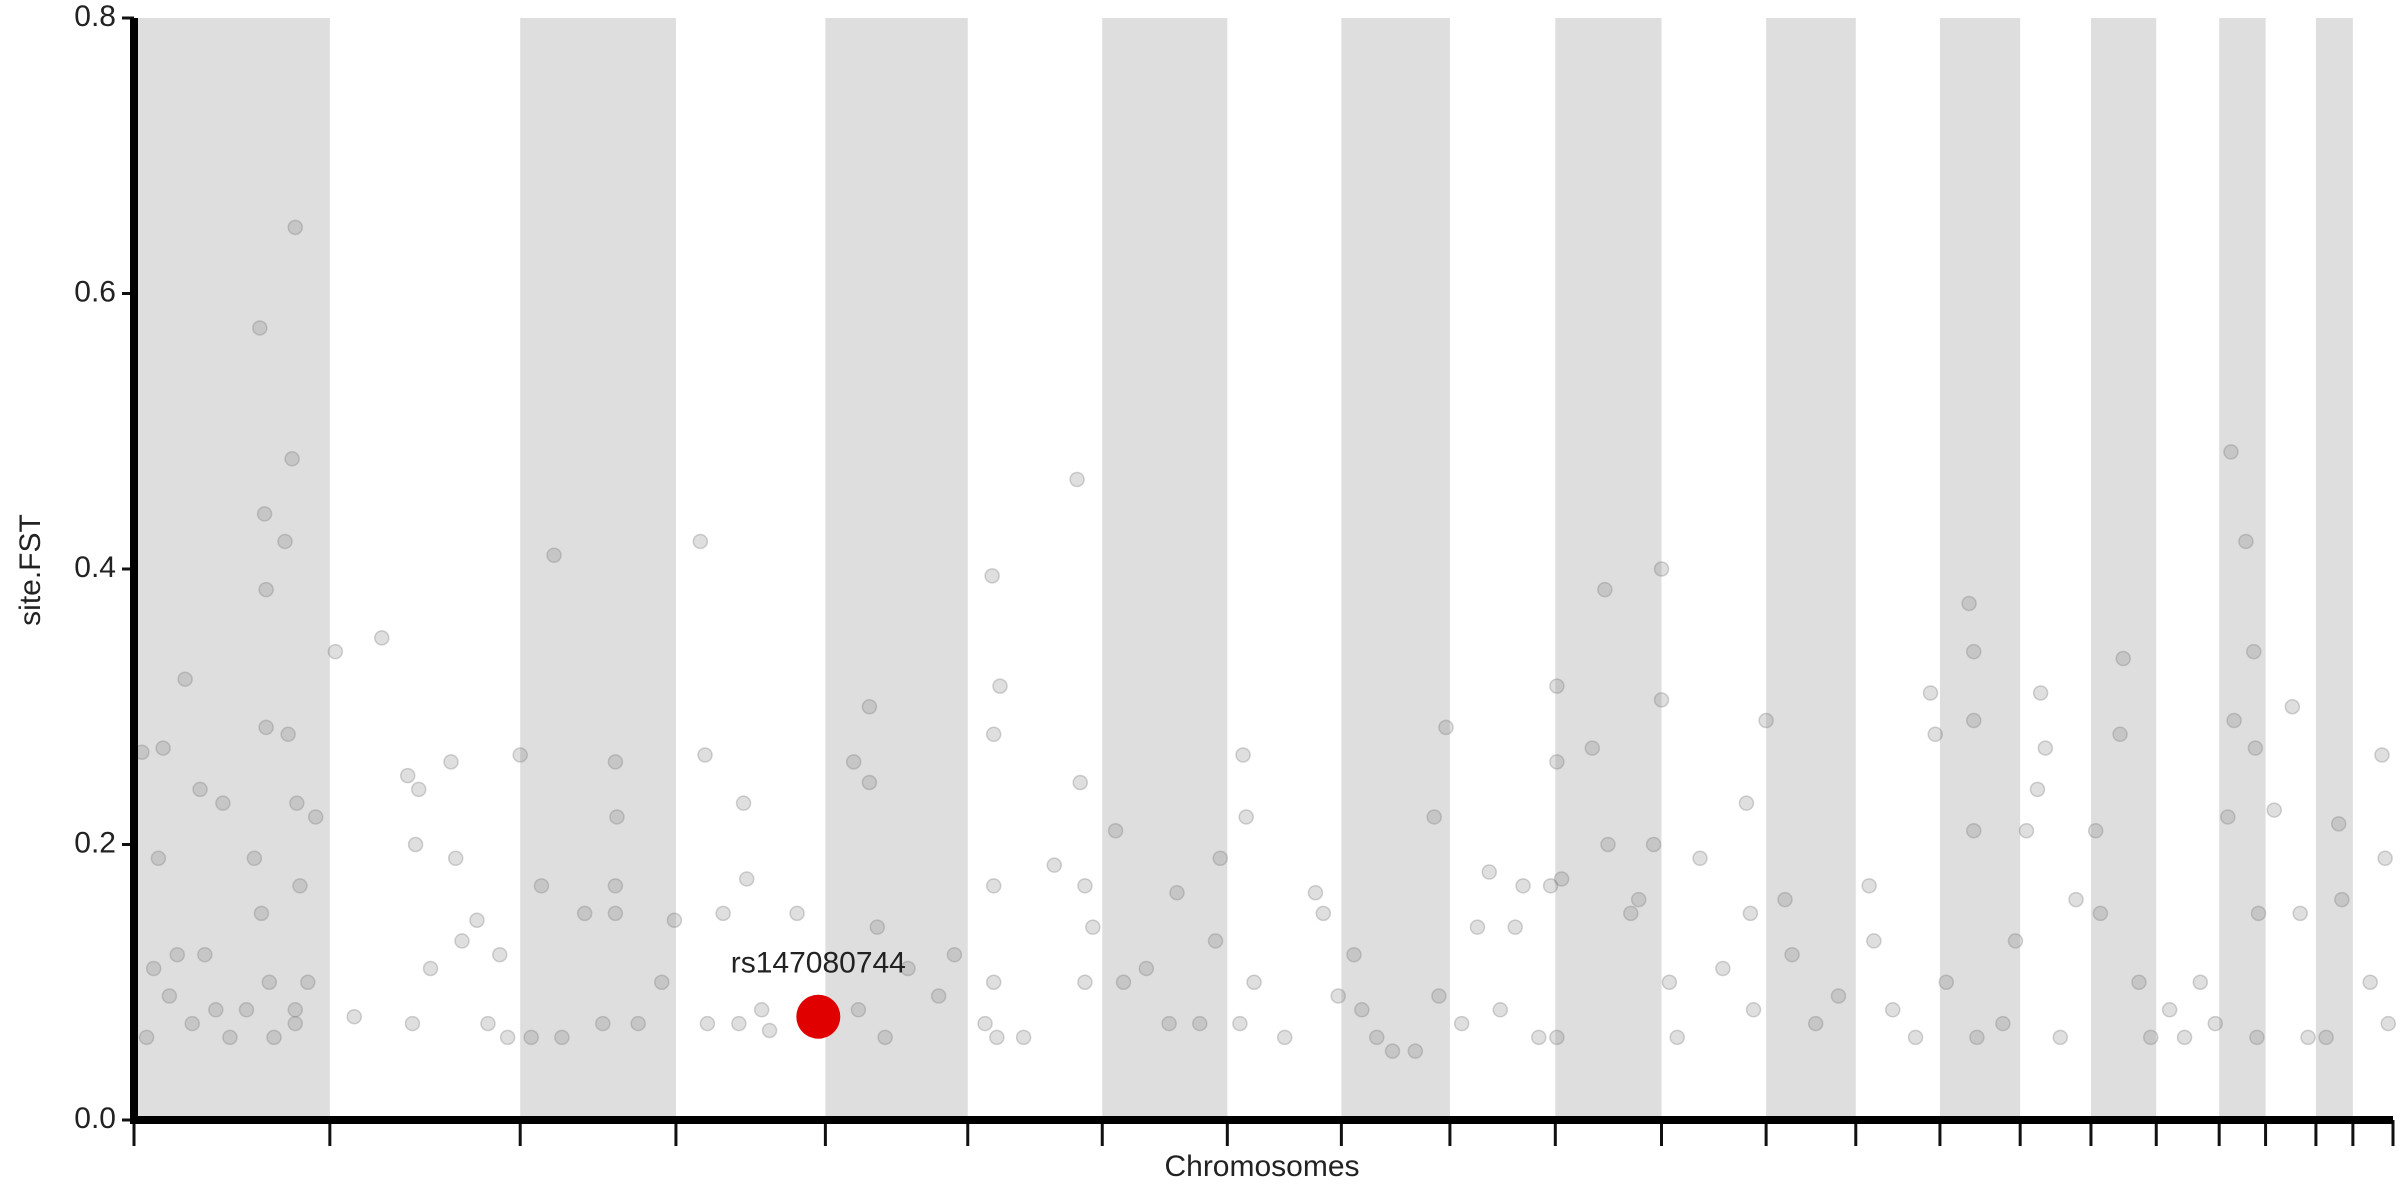 The width and height of the screenshot is (2400, 1200). I want to click on y-tick-label: 0.8, so click(95, 16).